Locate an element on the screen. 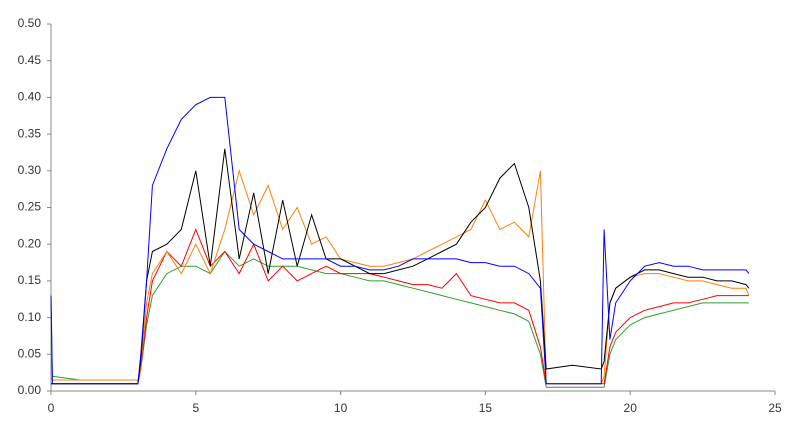 Image resolution: width=800 pixels, height=435 pixels. y-tick-label: 0.25 is located at coordinates (30, 207).